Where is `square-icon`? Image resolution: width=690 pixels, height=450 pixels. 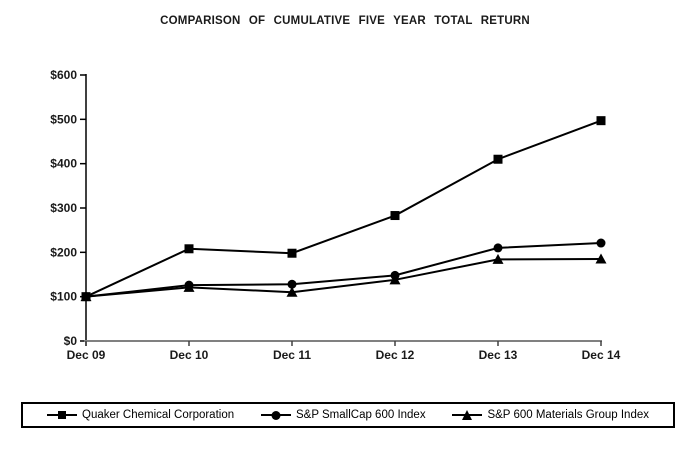
square-icon is located at coordinates (62, 415).